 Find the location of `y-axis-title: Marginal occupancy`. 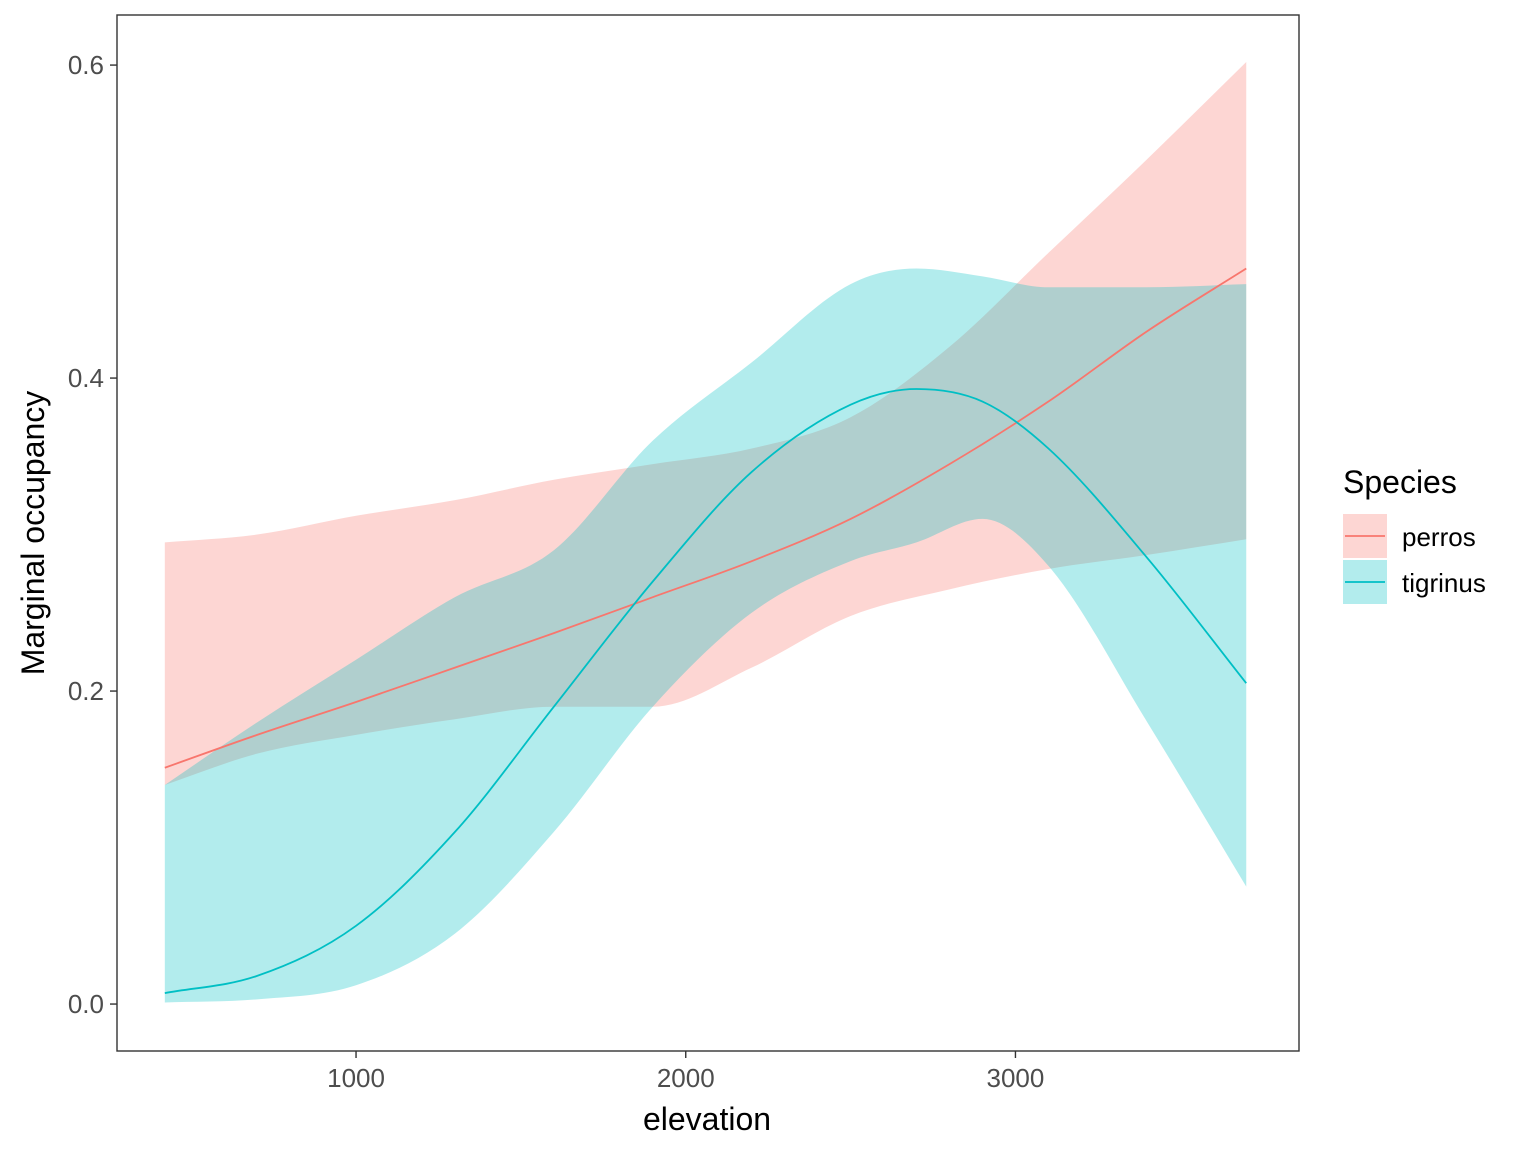

y-axis-title: Marginal occupancy is located at coordinates (33, 533).